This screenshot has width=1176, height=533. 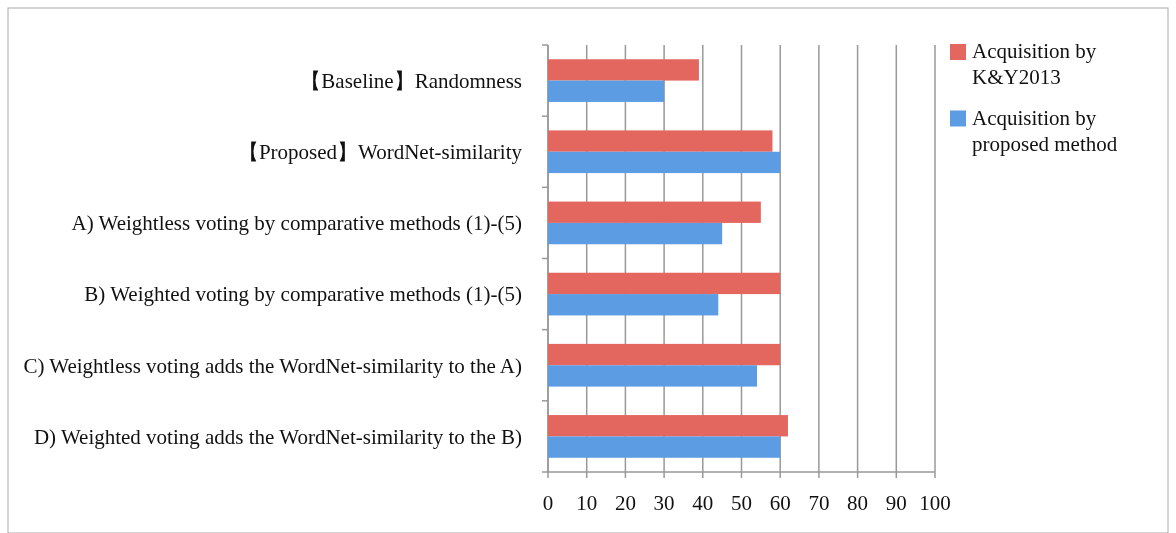 I want to click on x-tick-label: 40, so click(x=703, y=503).